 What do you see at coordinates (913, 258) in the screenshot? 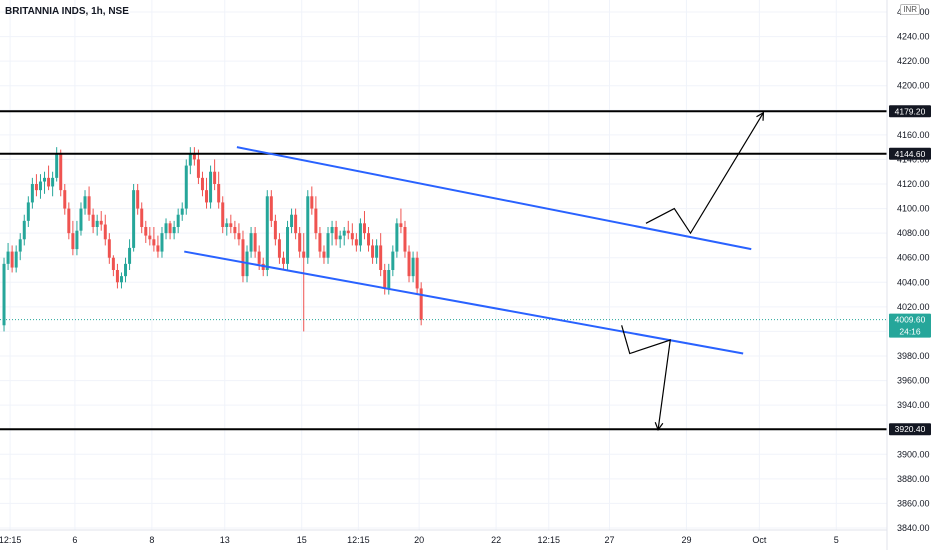
I see `price-tick-label: 4060.00` at bounding box center [913, 258].